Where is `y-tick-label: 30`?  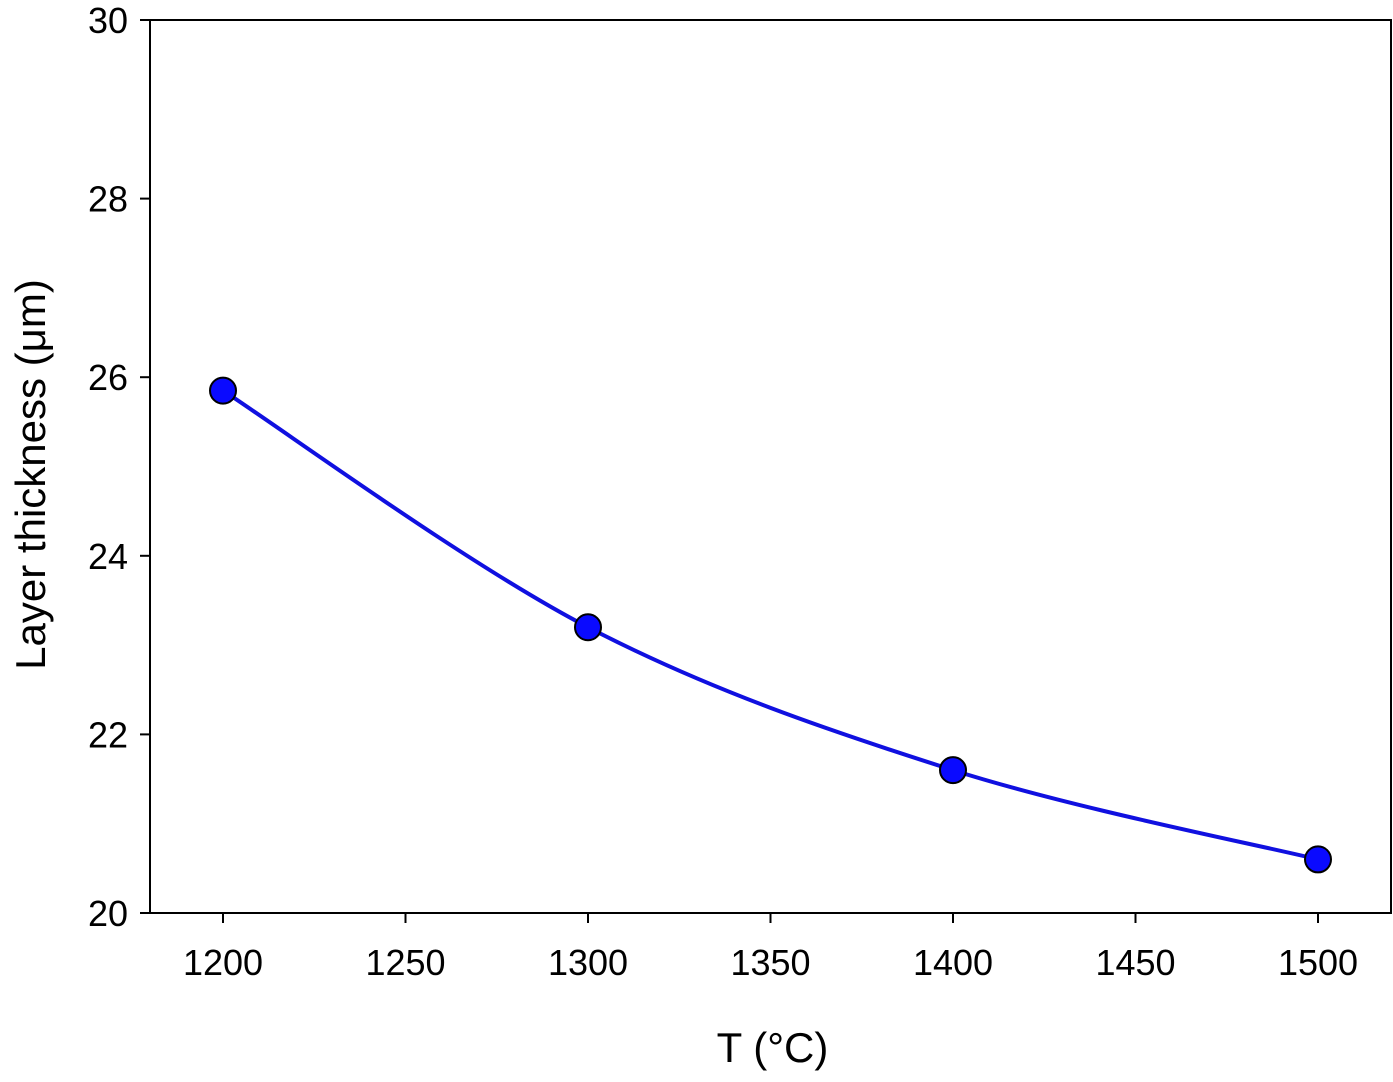
y-tick-label: 30 is located at coordinates (108, 20).